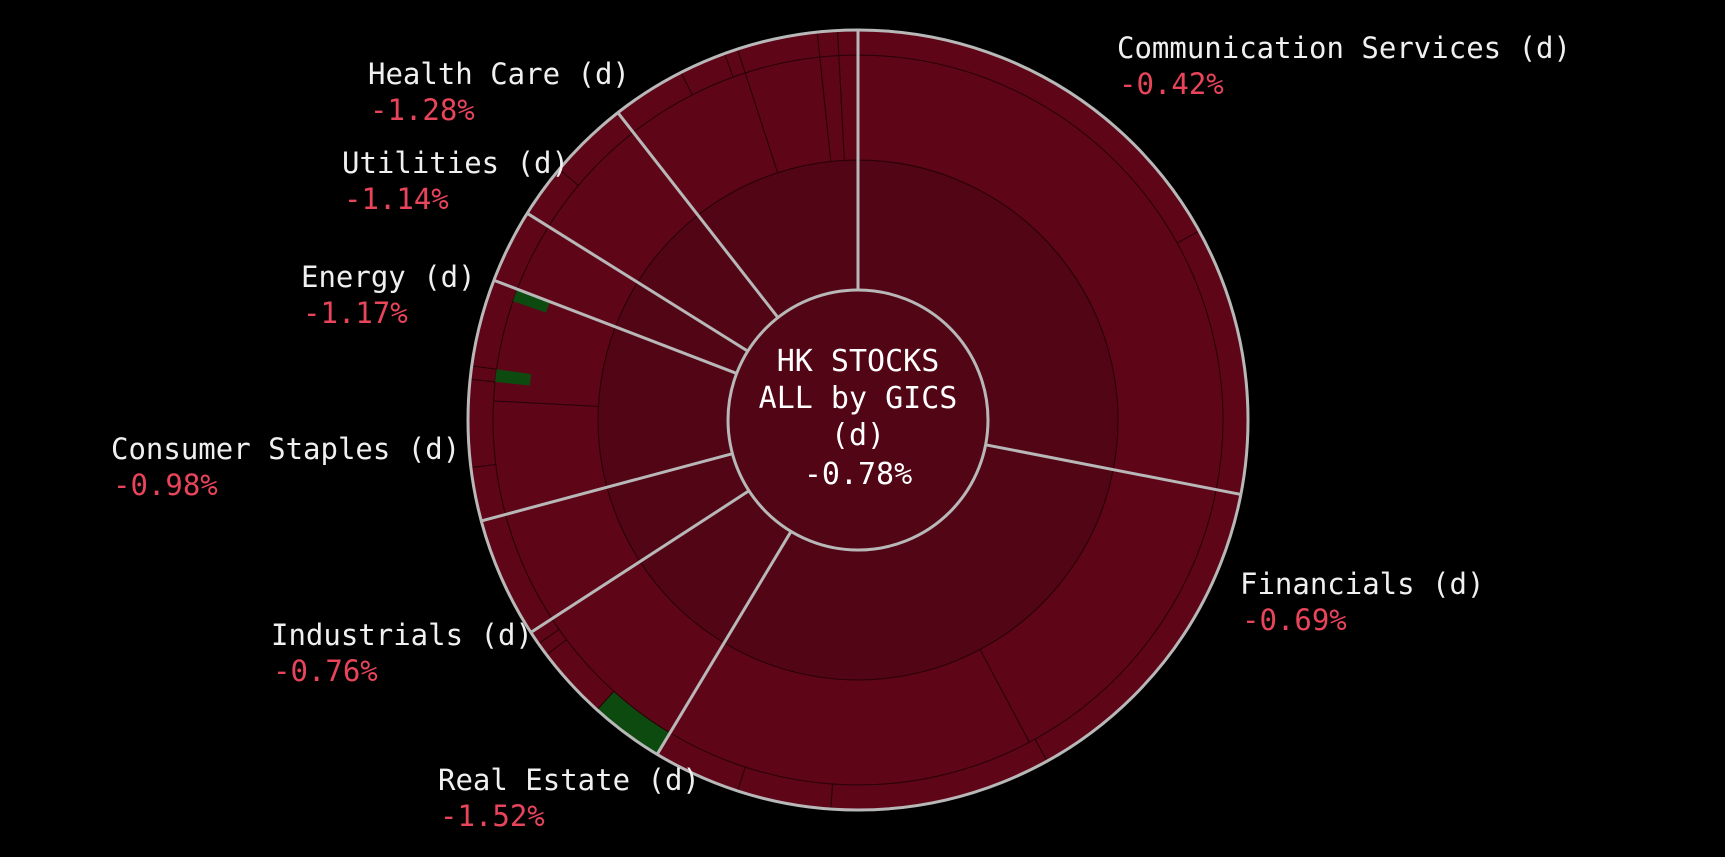 Image resolution: width=1725 pixels, height=857 pixels. Describe the element at coordinates (388, 295) in the screenshot. I see `sector-label-energy: Energy (d) -1.17%` at that location.